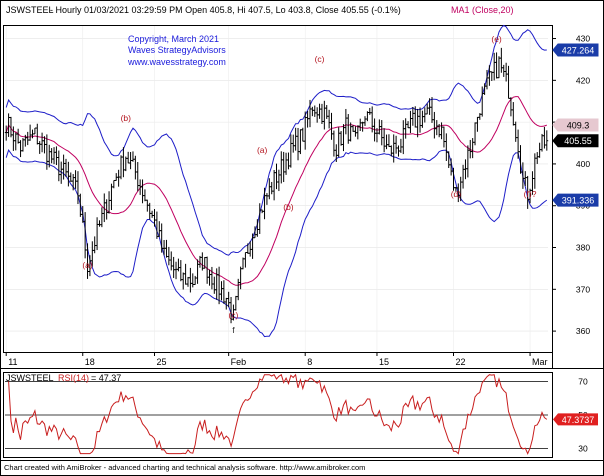 The image size is (604, 476). I want to click on rsi-label: RSI(14), so click(73, 378).